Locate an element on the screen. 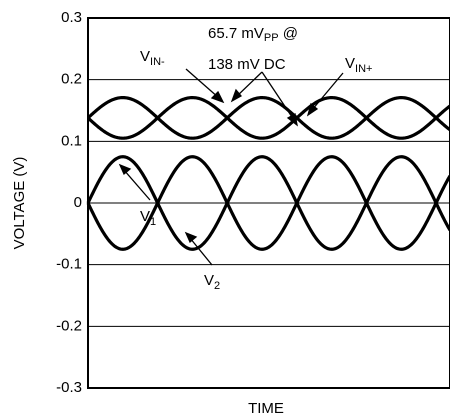 Image resolution: width=450 pixels, height=419 pixels. annotation-line1: 65.7 mVPP @ is located at coordinates (253, 34).